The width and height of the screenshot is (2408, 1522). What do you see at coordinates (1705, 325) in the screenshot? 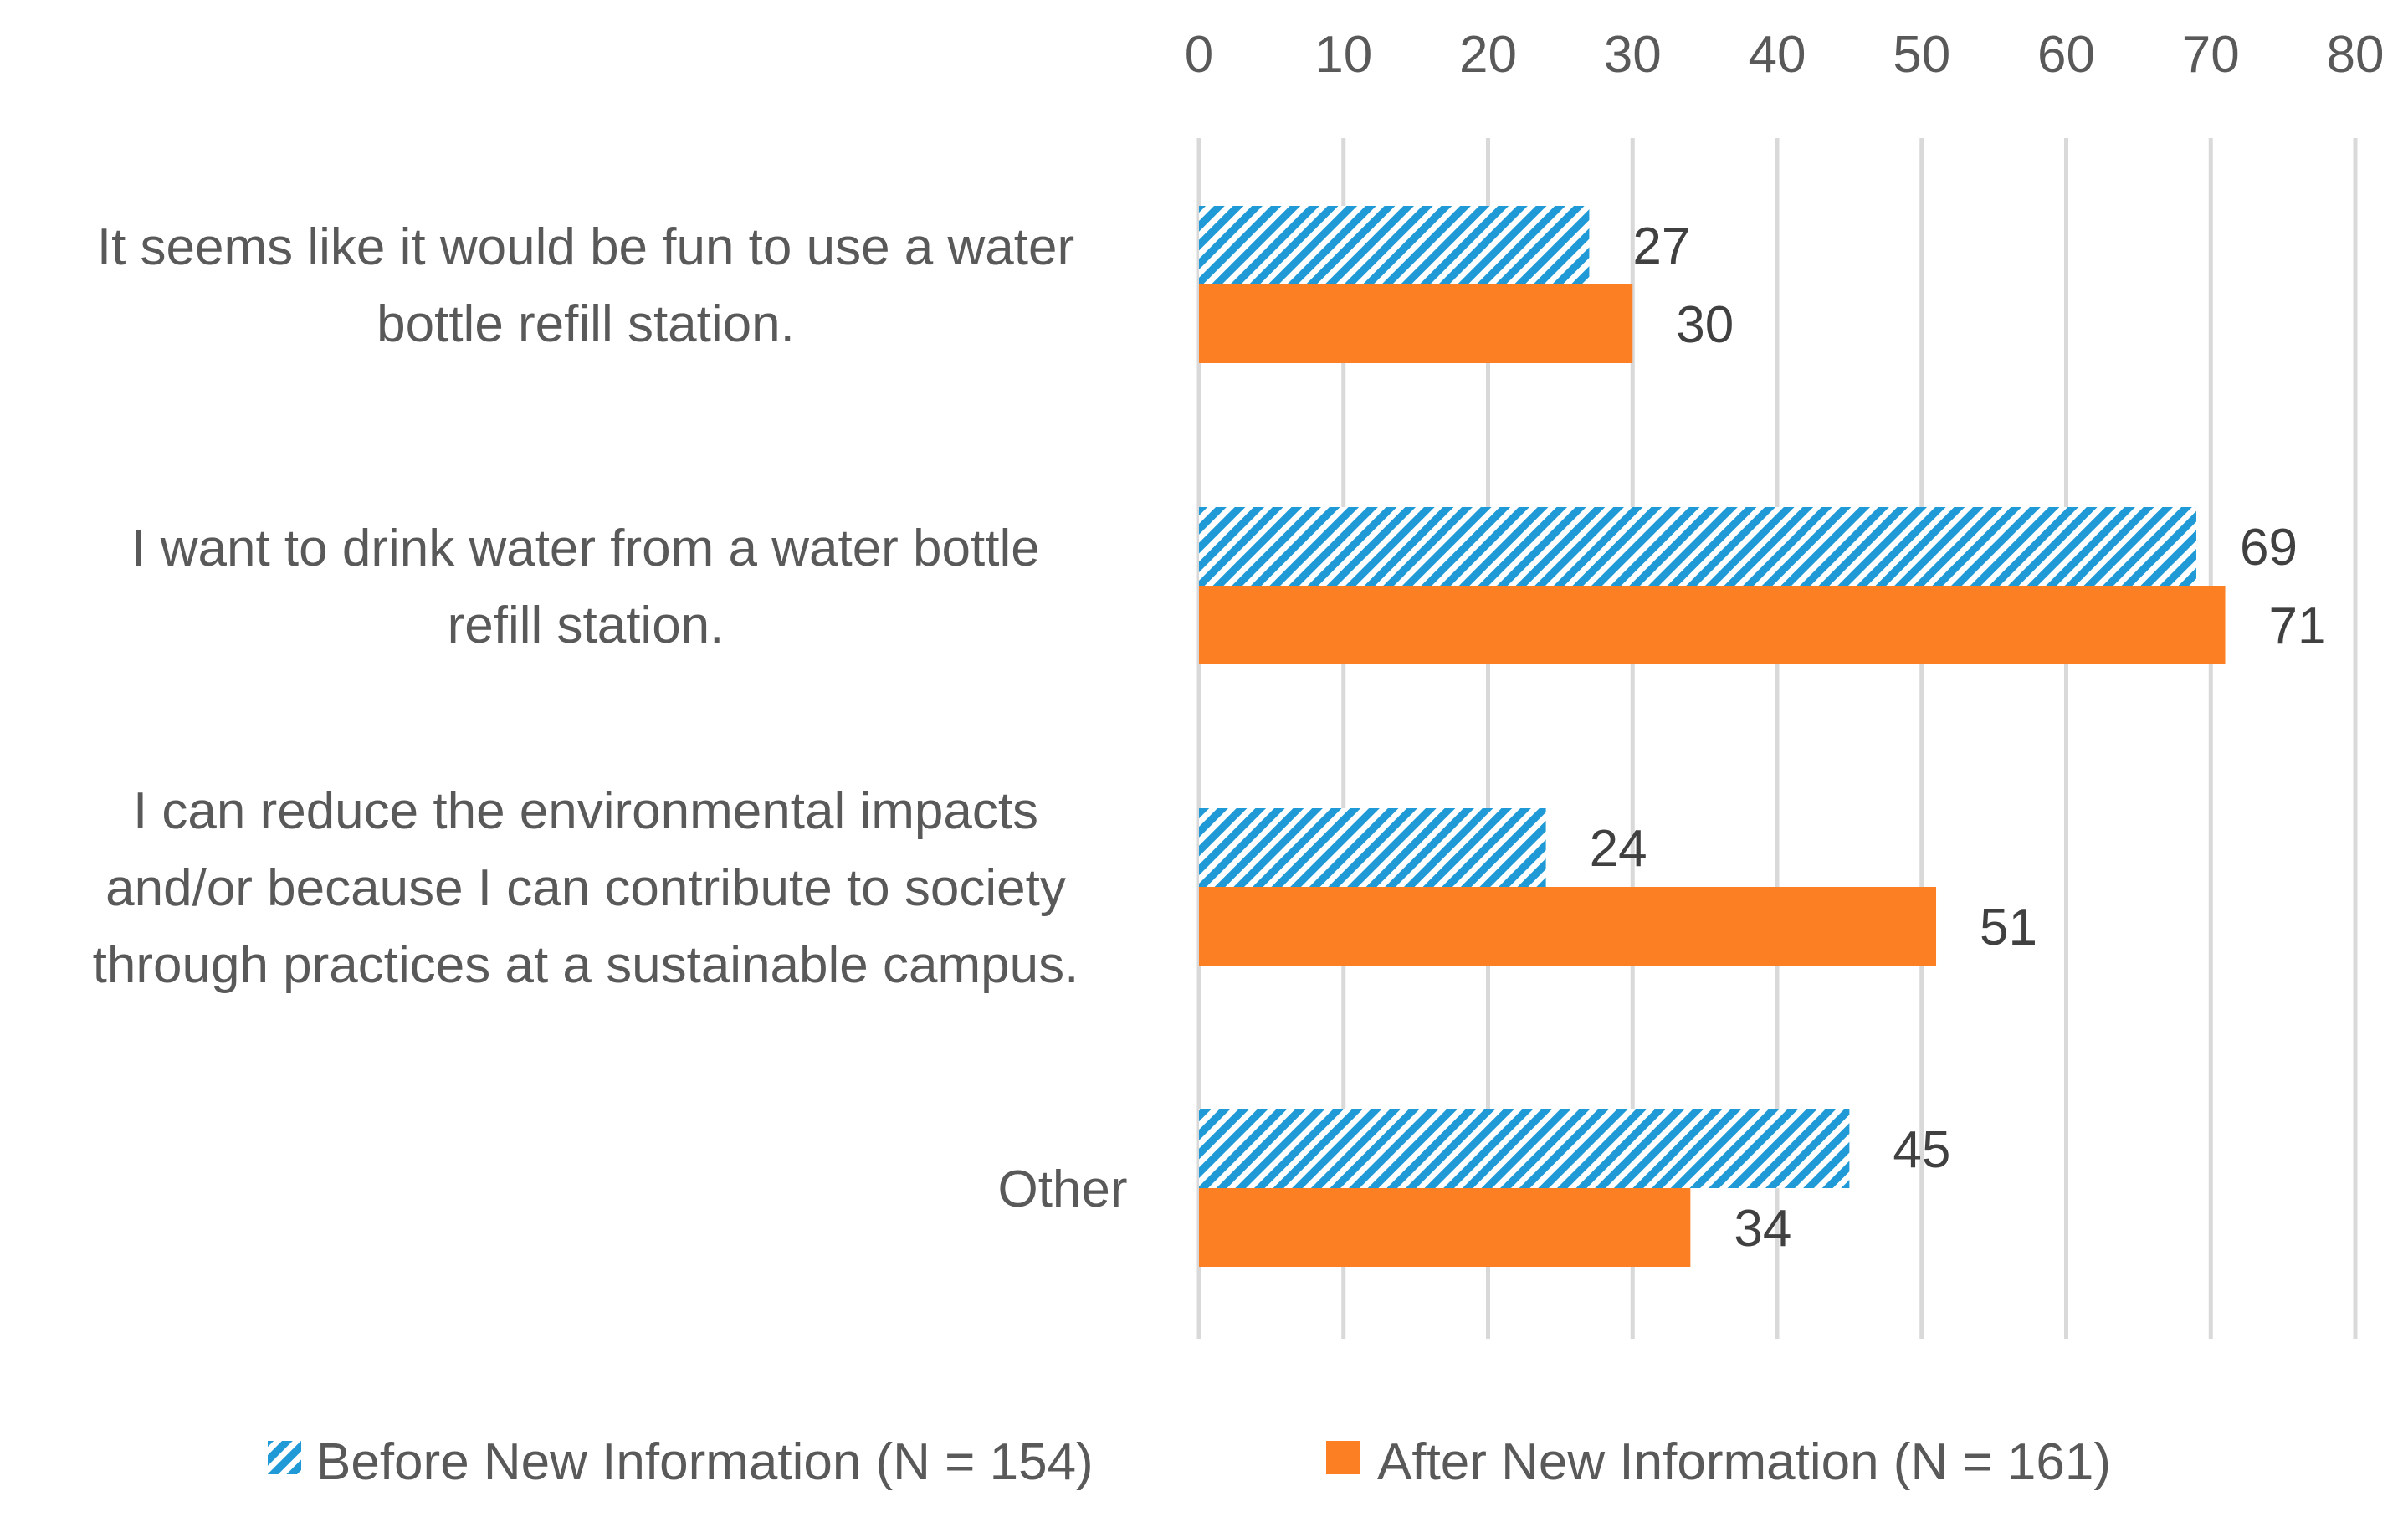
I see `data-label: 30` at bounding box center [1705, 325].